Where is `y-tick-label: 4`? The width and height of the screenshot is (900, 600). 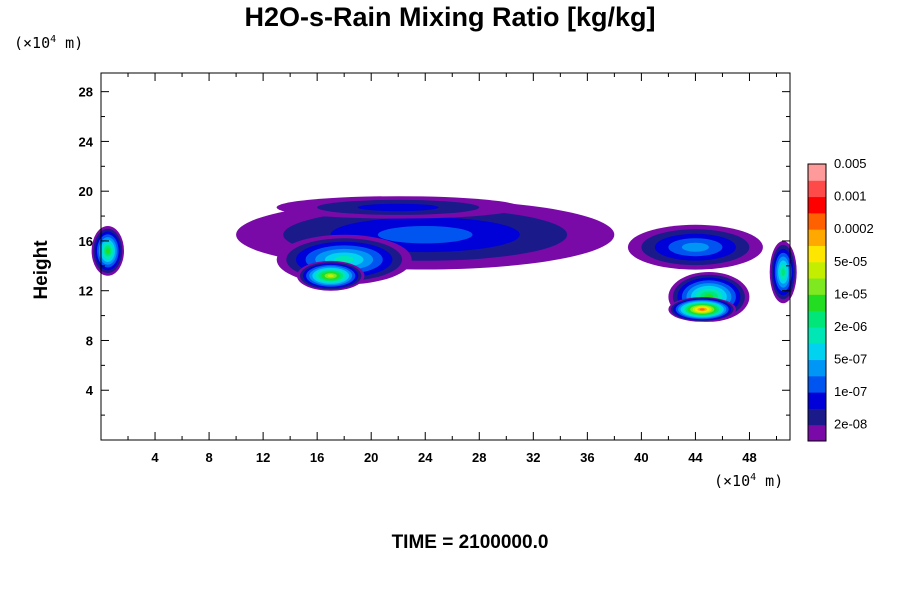
y-tick-label: 4 is located at coordinates (90, 390).